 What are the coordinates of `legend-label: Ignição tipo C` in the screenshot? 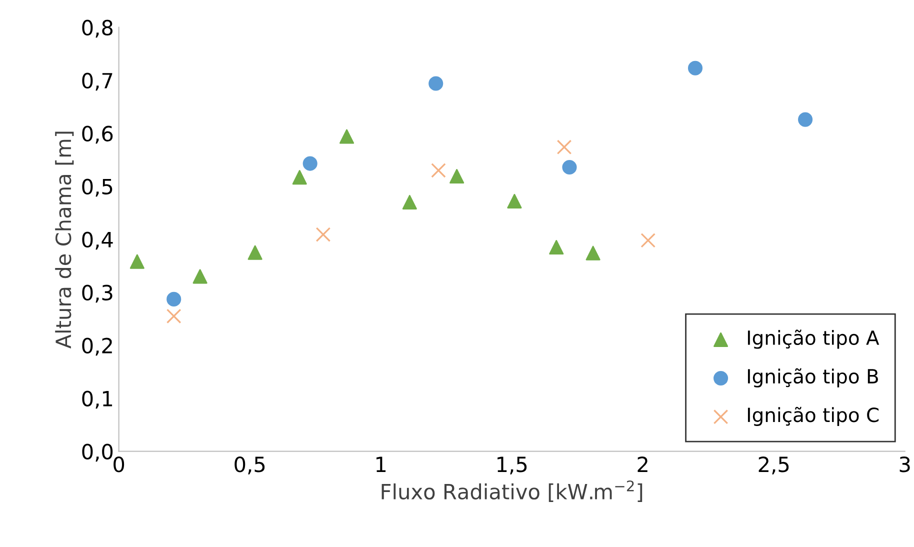 It's located at (813, 416).